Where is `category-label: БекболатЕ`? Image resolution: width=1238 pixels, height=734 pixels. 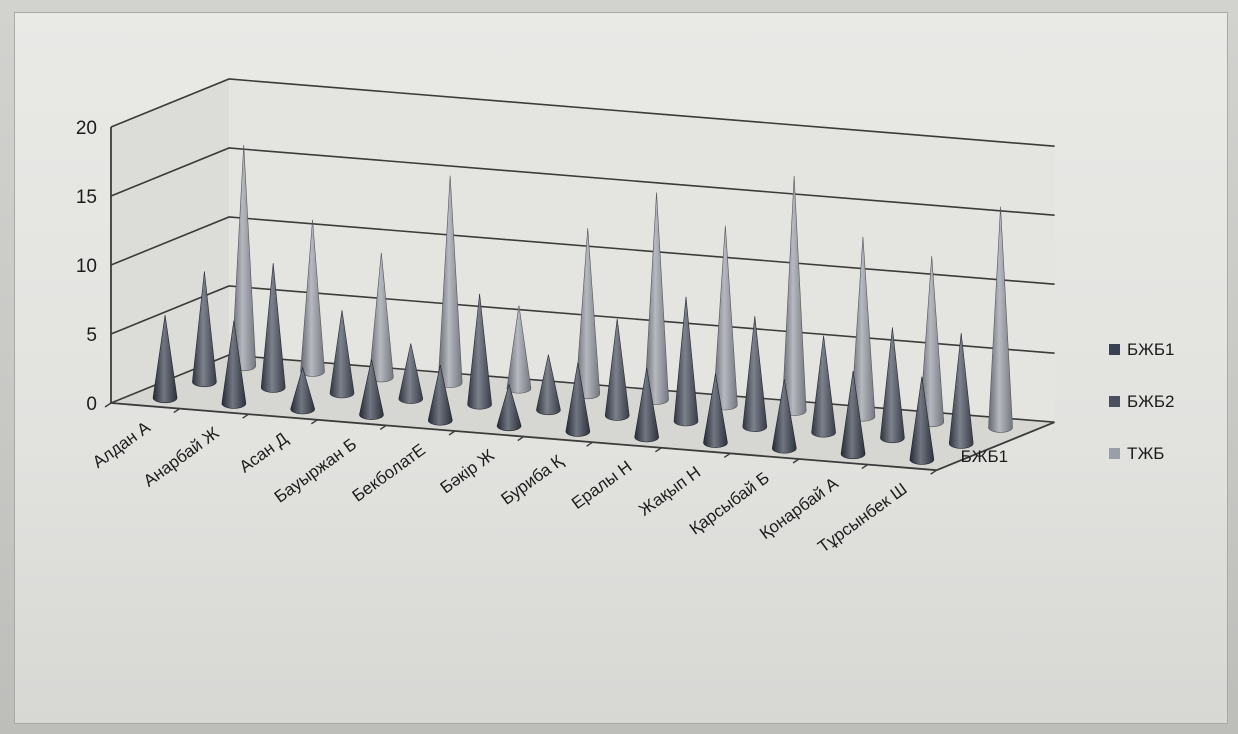 category-label: БекболатЕ is located at coordinates (389, 473).